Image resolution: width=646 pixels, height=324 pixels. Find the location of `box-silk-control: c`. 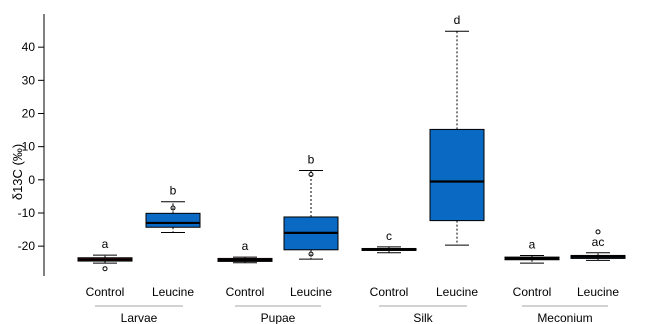

box-silk-control: c is located at coordinates (389, 241).